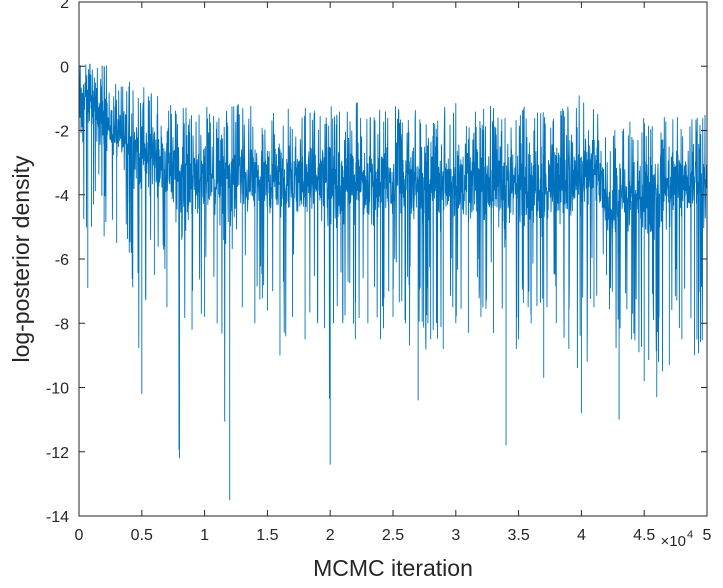 The image size is (723, 588). What do you see at coordinates (690, 535) in the screenshot?
I see `x-exponent-power: 4` at bounding box center [690, 535].